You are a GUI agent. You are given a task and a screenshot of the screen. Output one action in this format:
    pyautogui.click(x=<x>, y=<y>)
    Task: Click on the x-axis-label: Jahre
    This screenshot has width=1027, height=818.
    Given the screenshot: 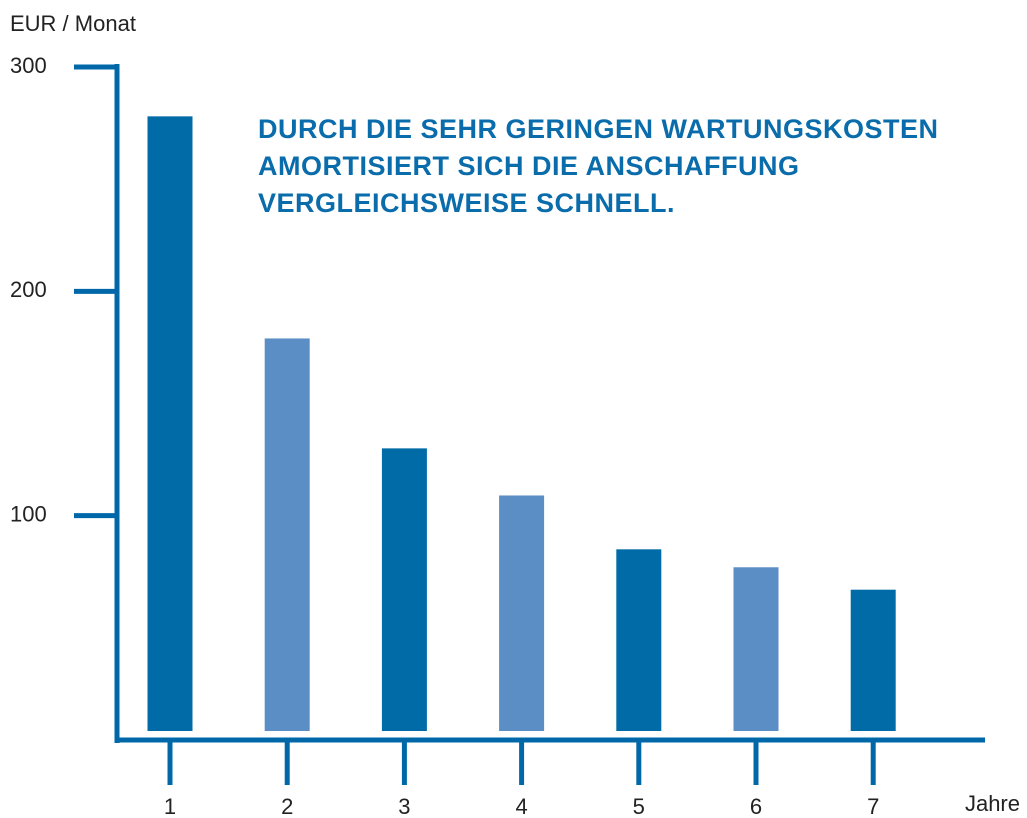 What is the action you would take?
    pyautogui.click(x=992, y=803)
    